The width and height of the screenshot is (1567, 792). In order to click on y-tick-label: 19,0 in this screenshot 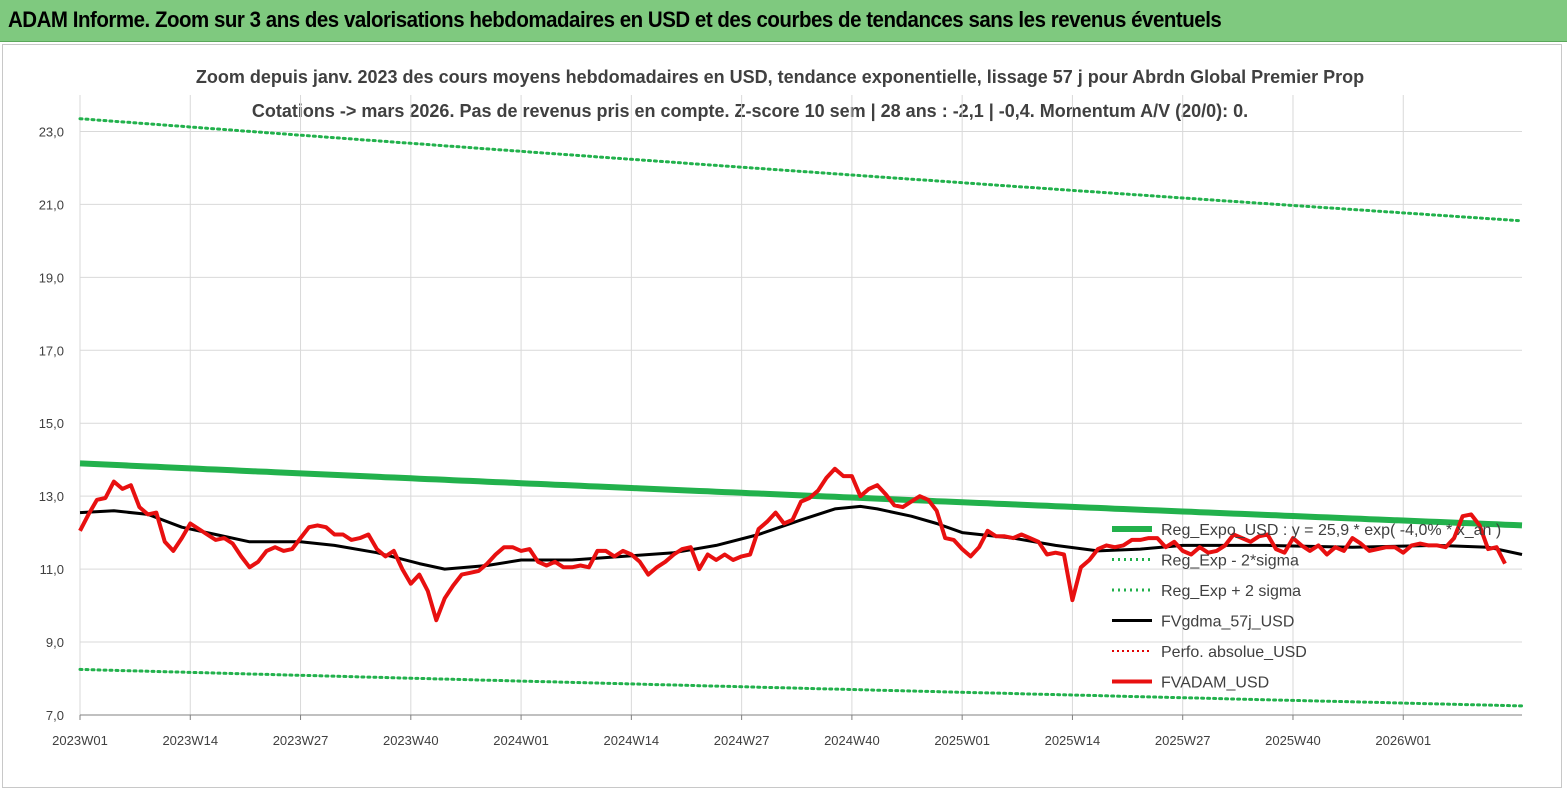, I will do `click(51, 277)`.